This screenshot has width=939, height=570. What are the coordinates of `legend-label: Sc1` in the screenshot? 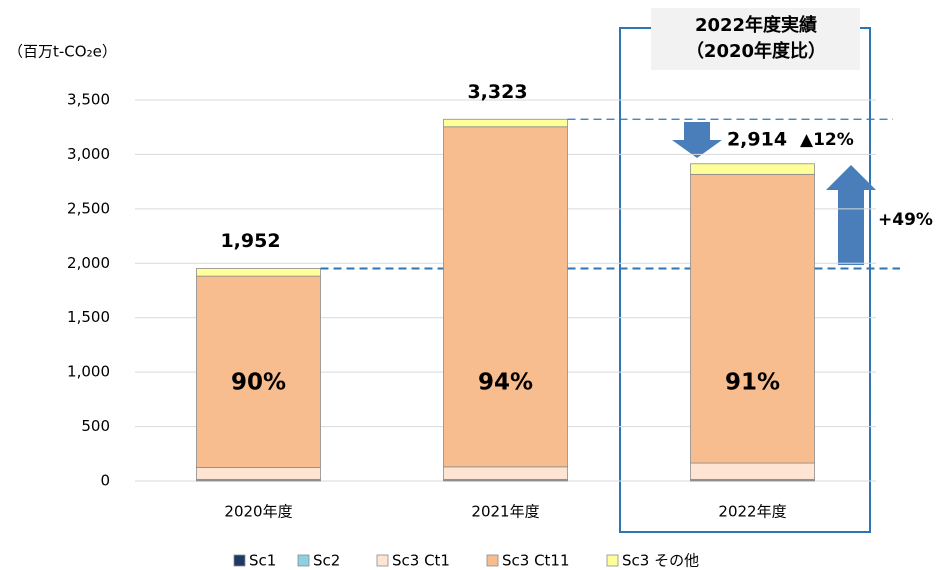 It's located at (262, 561).